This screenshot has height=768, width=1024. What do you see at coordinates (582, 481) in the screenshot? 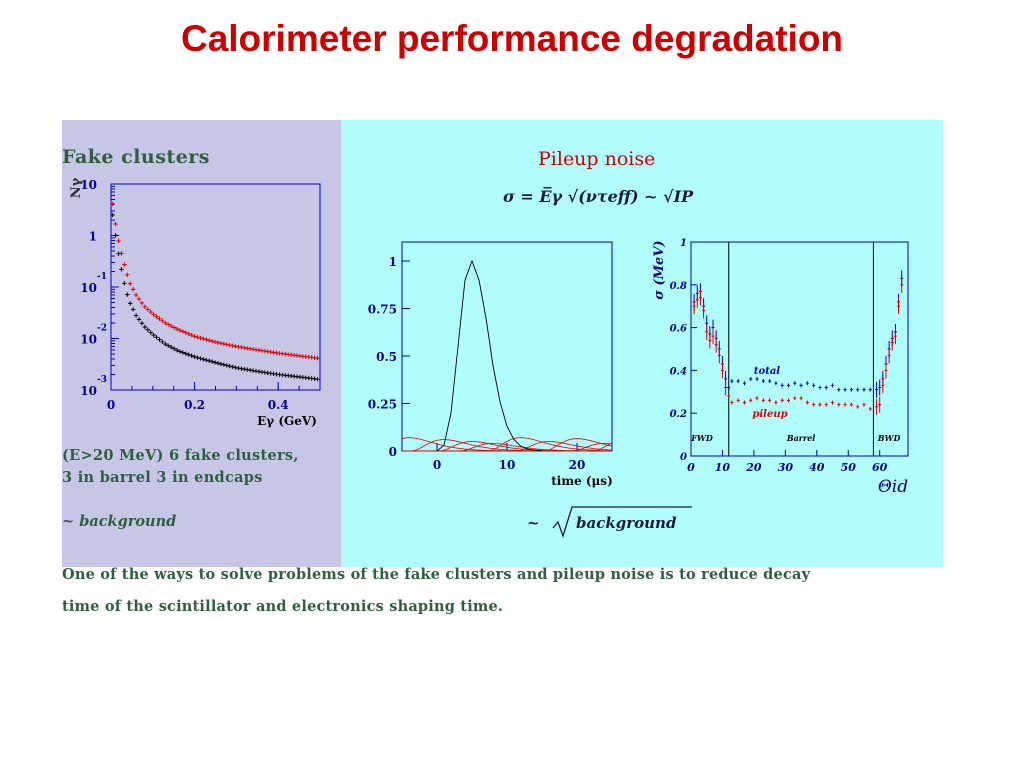
I see `pulse-xlabel: time (μs)` at bounding box center [582, 481].